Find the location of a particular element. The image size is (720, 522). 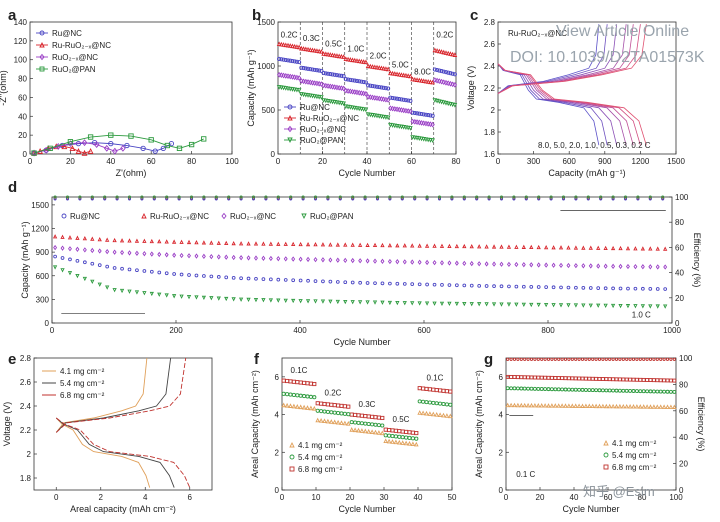

rate-label: 0.3C is located at coordinates (311, 38).